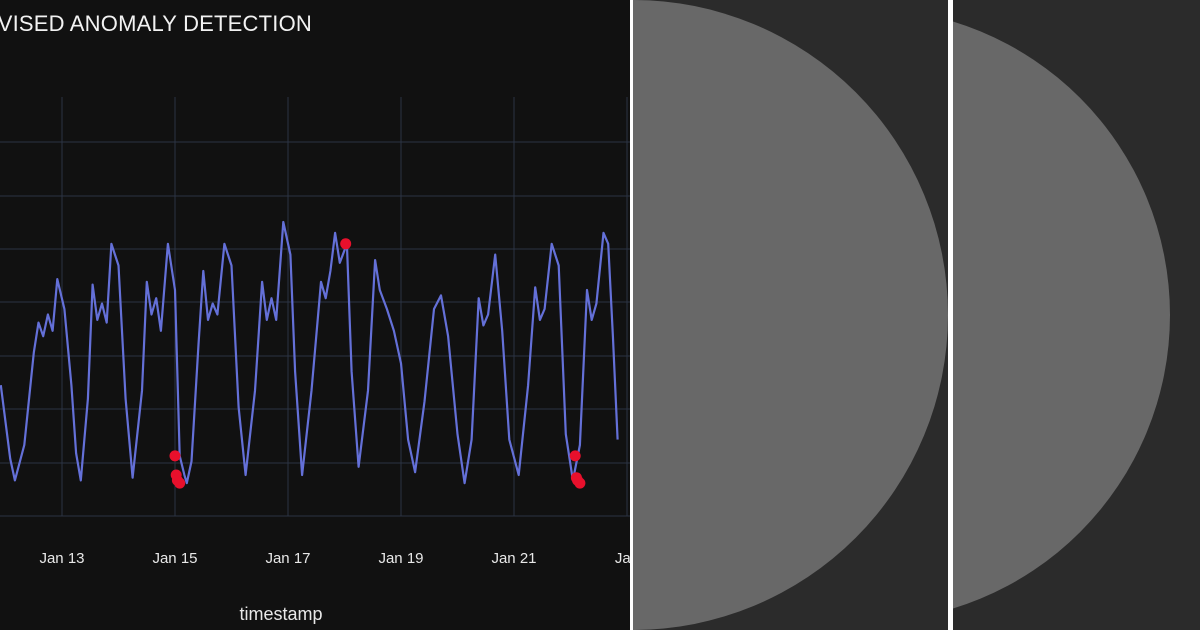  What do you see at coordinates (280, 614) in the screenshot?
I see `x-axis-title: timestamp` at bounding box center [280, 614].